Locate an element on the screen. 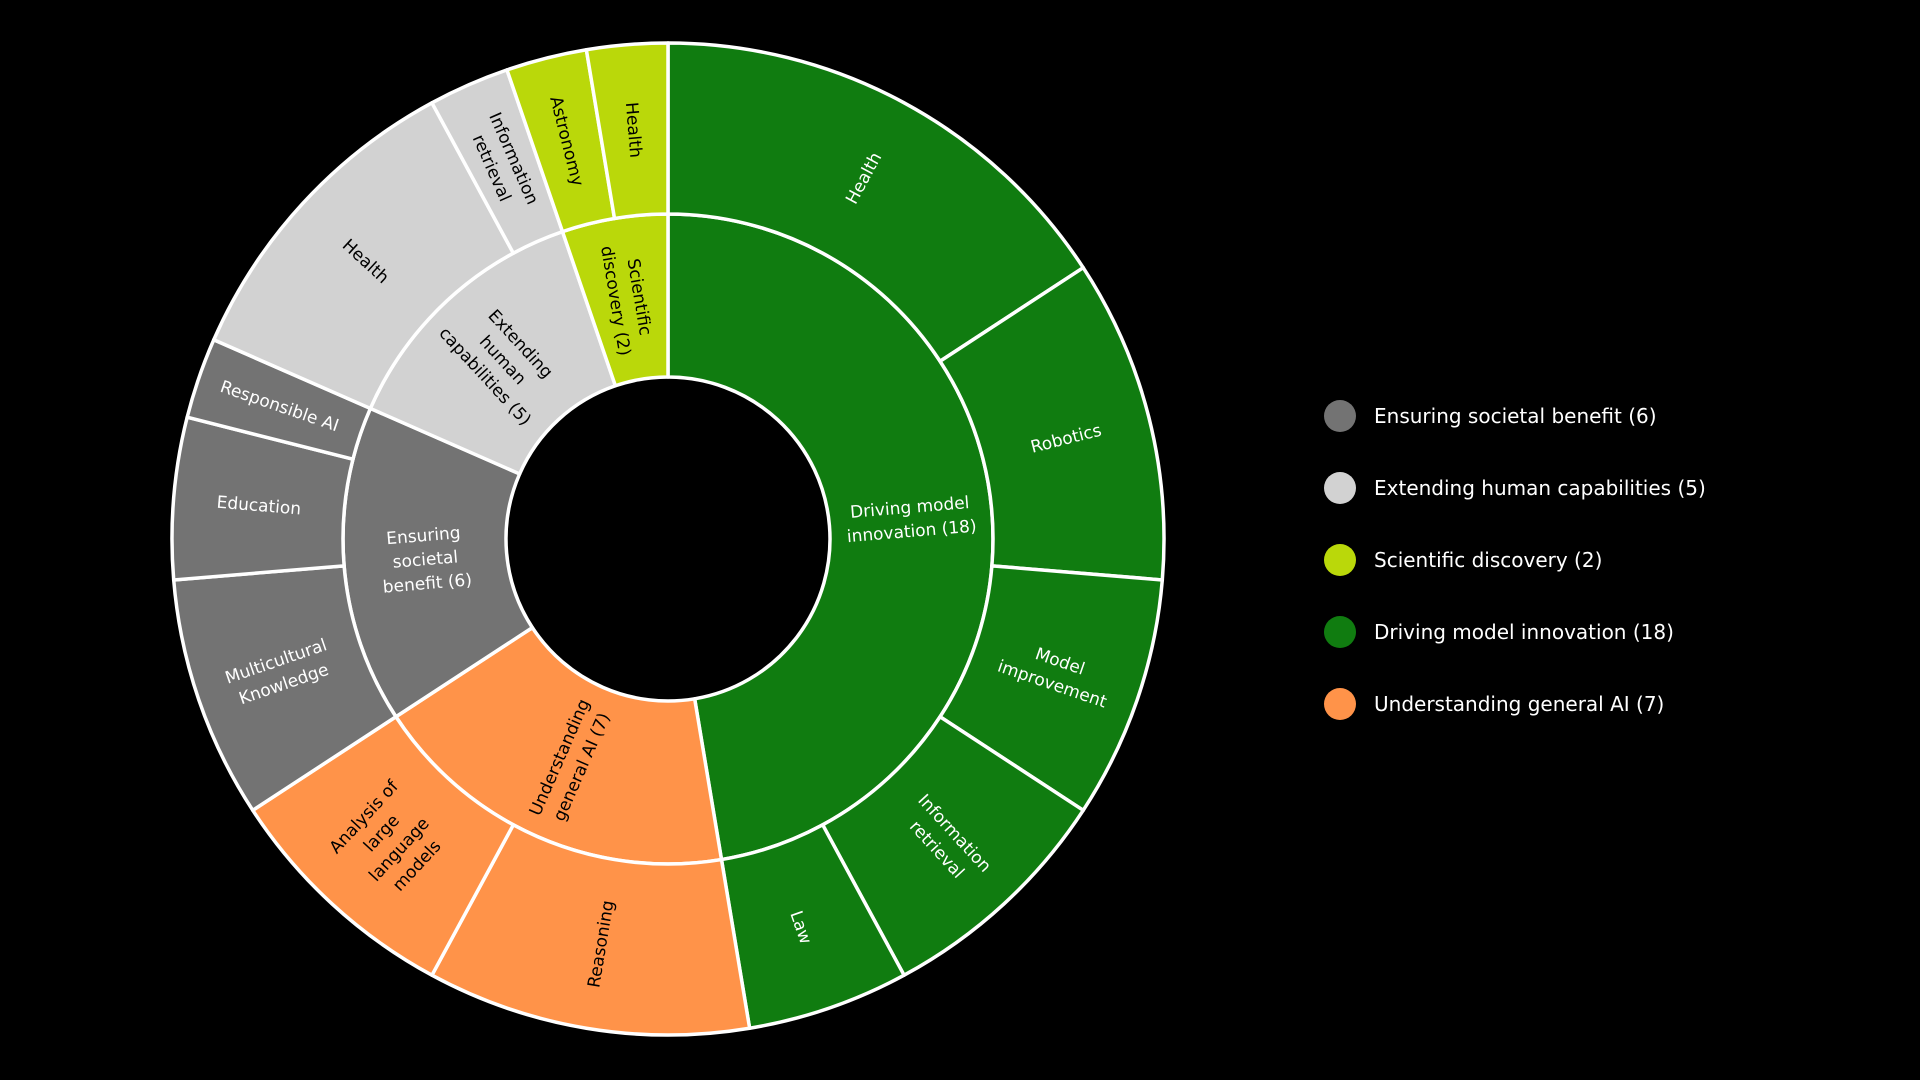 The image size is (1920, 1080). legend-item-ensuring-societal-benefit: Ensuring societal benefit (6) is located at coordinates (1515, 416).